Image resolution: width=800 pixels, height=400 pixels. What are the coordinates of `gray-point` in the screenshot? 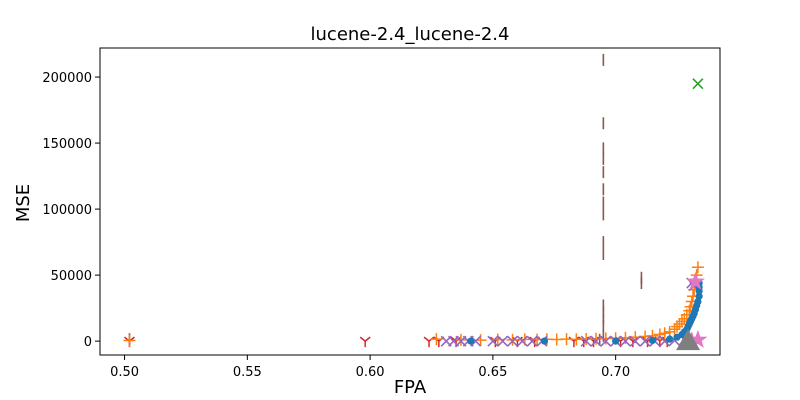 It's located at (688, 340).